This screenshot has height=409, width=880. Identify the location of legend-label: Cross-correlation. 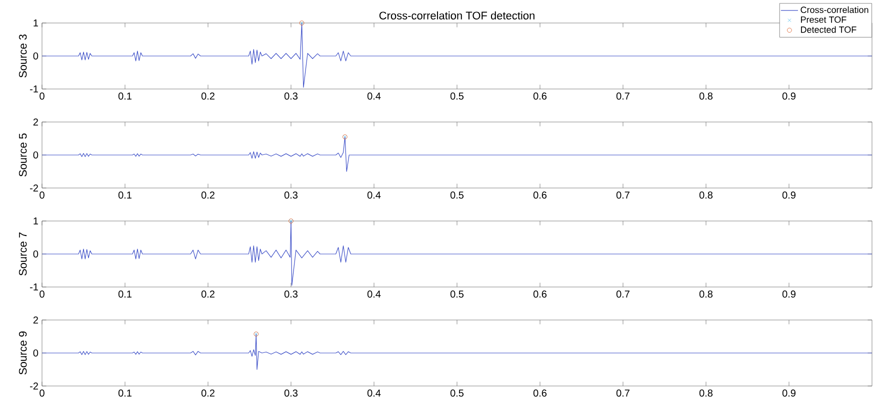
(834, 10).